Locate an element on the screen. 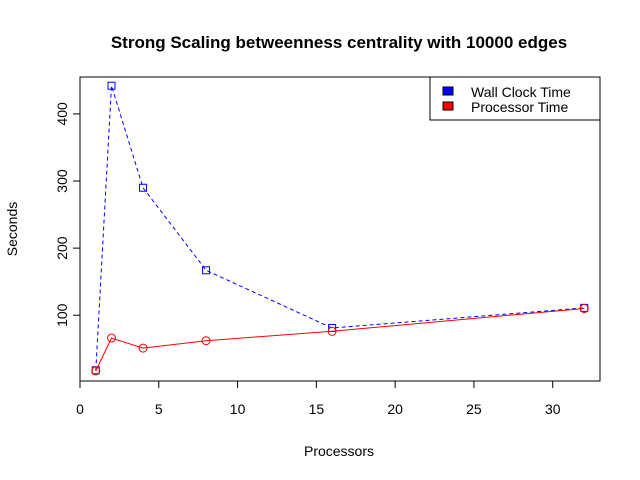  x-tick-label: 20 is located at coordinates (395, 409).